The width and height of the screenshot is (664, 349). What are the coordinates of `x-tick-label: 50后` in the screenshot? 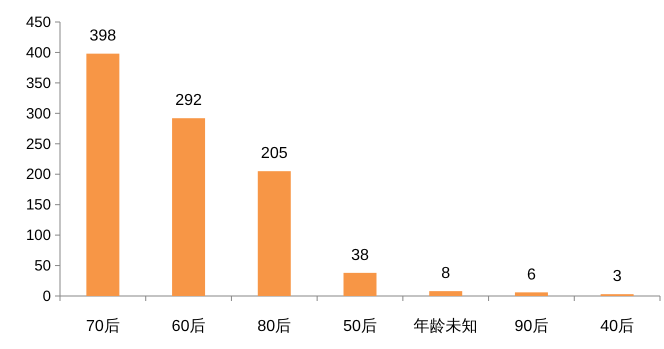 It's located at (360, 326).